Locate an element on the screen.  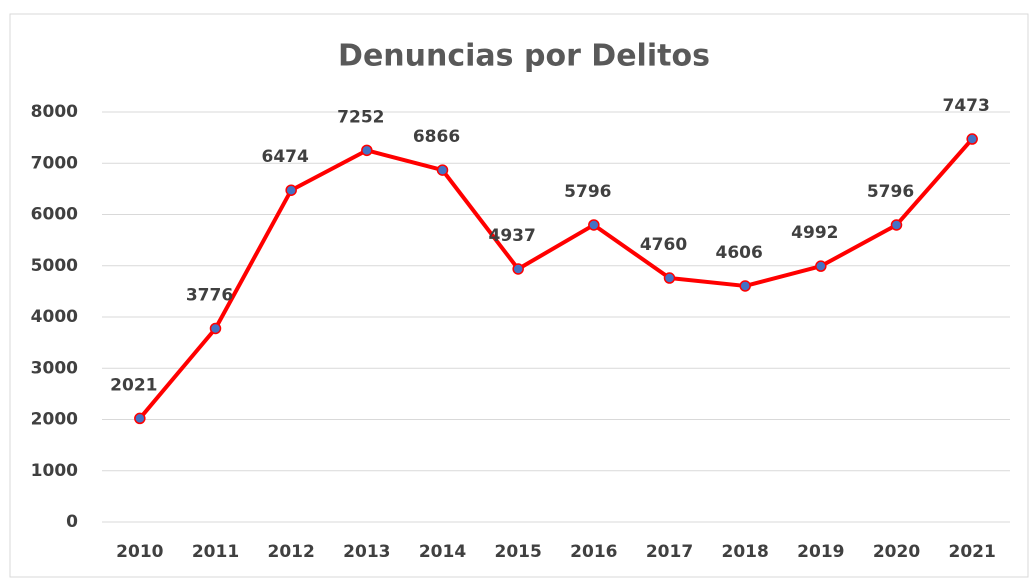
data-label: 4992 is located at coordinates (814, 233).